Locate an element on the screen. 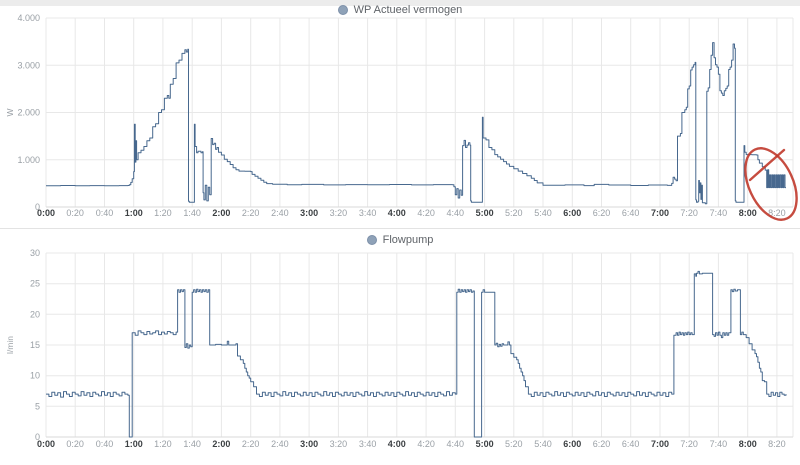 The width and height of the screenshot is (800, 465). legend-label-wp-power: WP Actueel vermogen is located at coordinates (408, 10).